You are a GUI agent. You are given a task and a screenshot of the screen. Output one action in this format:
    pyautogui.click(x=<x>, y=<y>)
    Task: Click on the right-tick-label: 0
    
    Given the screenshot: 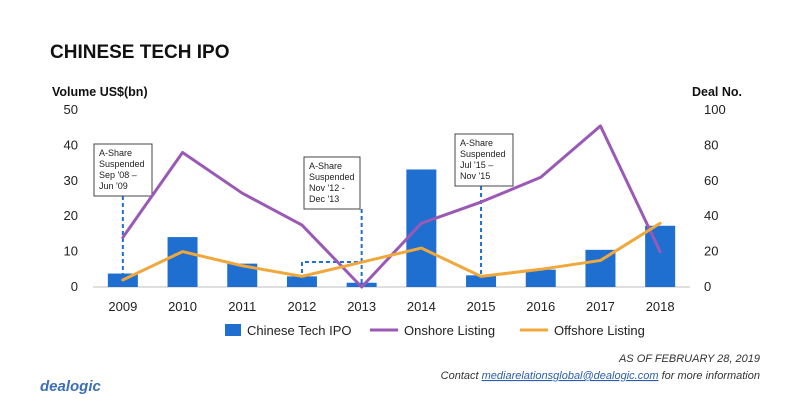 What is the action you would take?
    pyautogui.click(x=707, y=286)
    